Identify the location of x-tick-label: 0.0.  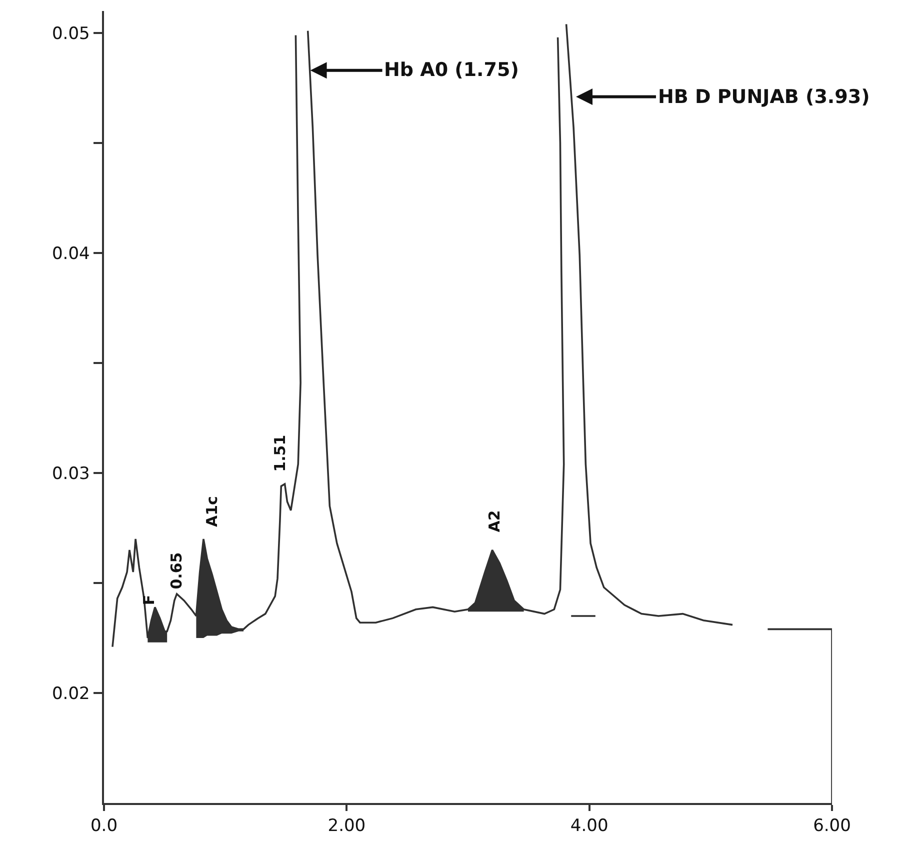
(104, 826).